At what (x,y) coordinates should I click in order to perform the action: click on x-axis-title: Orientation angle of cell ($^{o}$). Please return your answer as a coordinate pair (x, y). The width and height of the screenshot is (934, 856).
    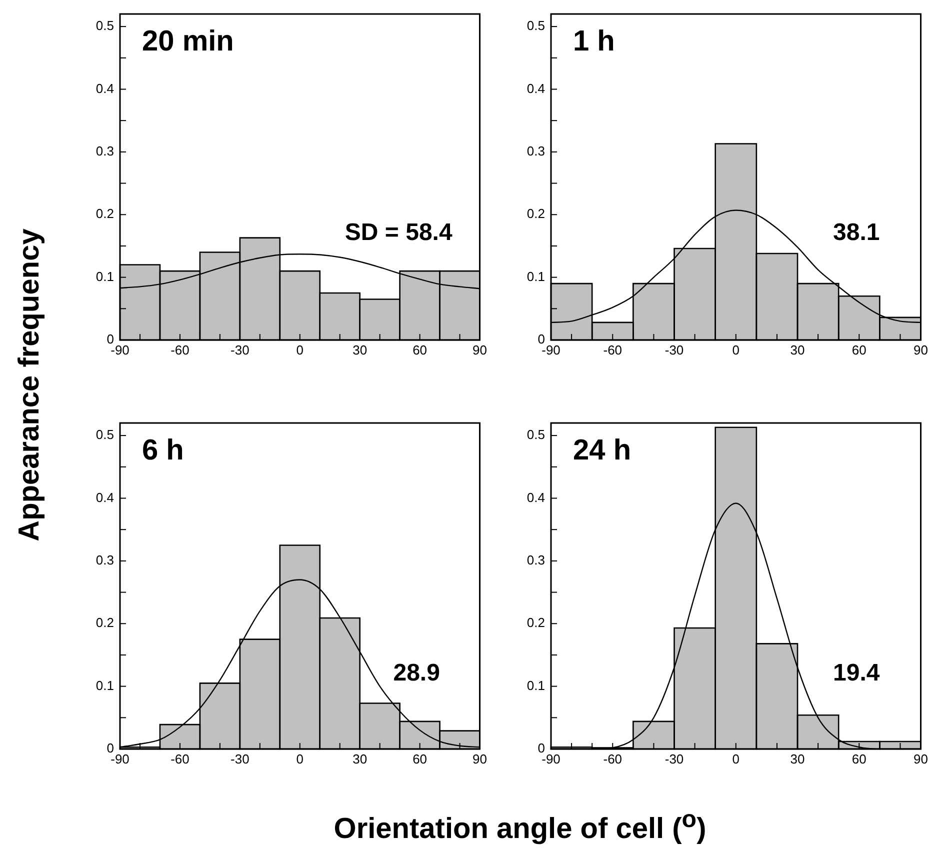
    Looking at the image, I should click on (520, 826).